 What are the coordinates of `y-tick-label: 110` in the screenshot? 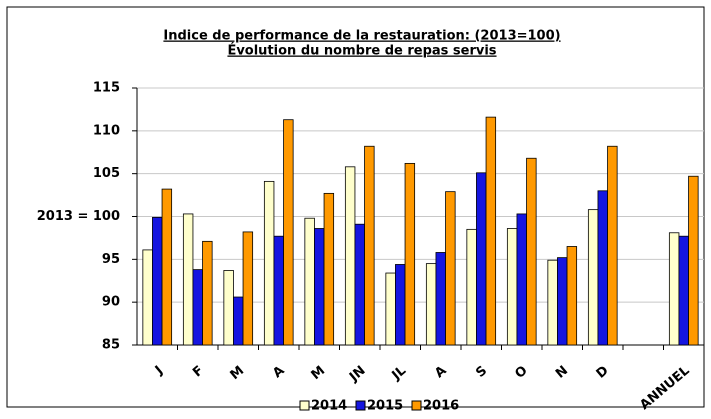 It's located at (106, 130).